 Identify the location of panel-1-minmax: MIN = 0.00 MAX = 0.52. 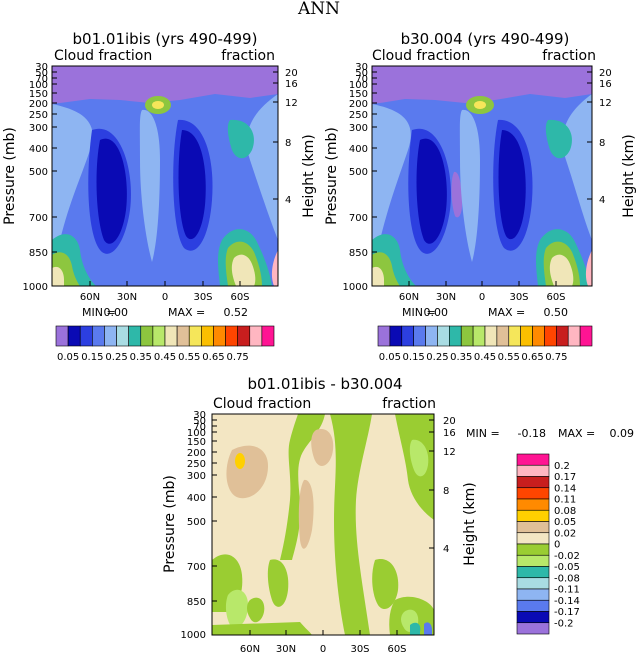
(165, 312).